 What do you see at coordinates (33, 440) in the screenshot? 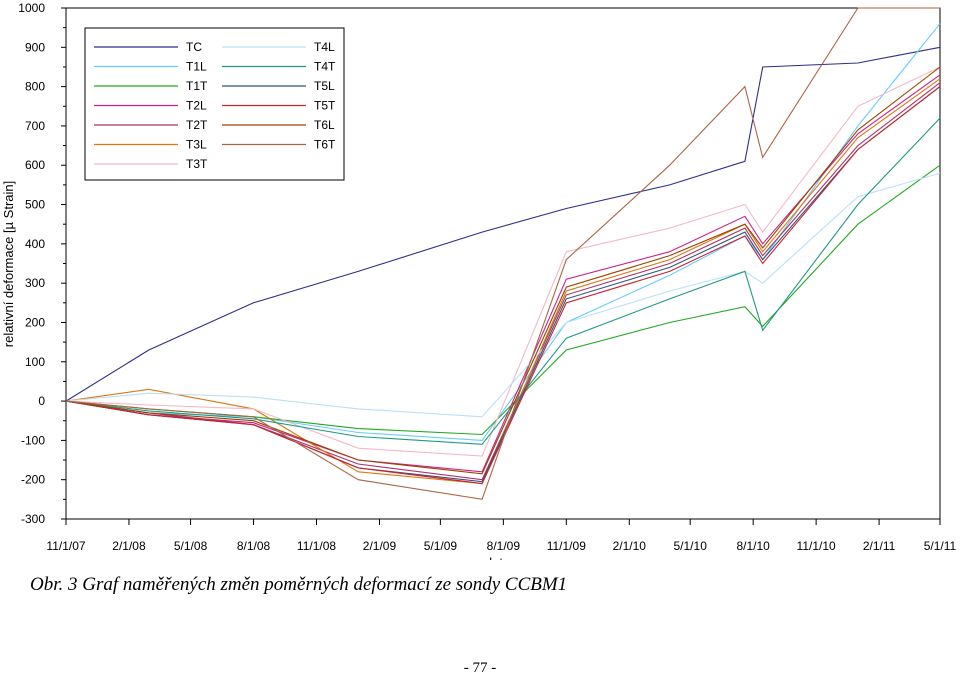
I see `y-tick-label: -100` at bounding box center [33, 440].